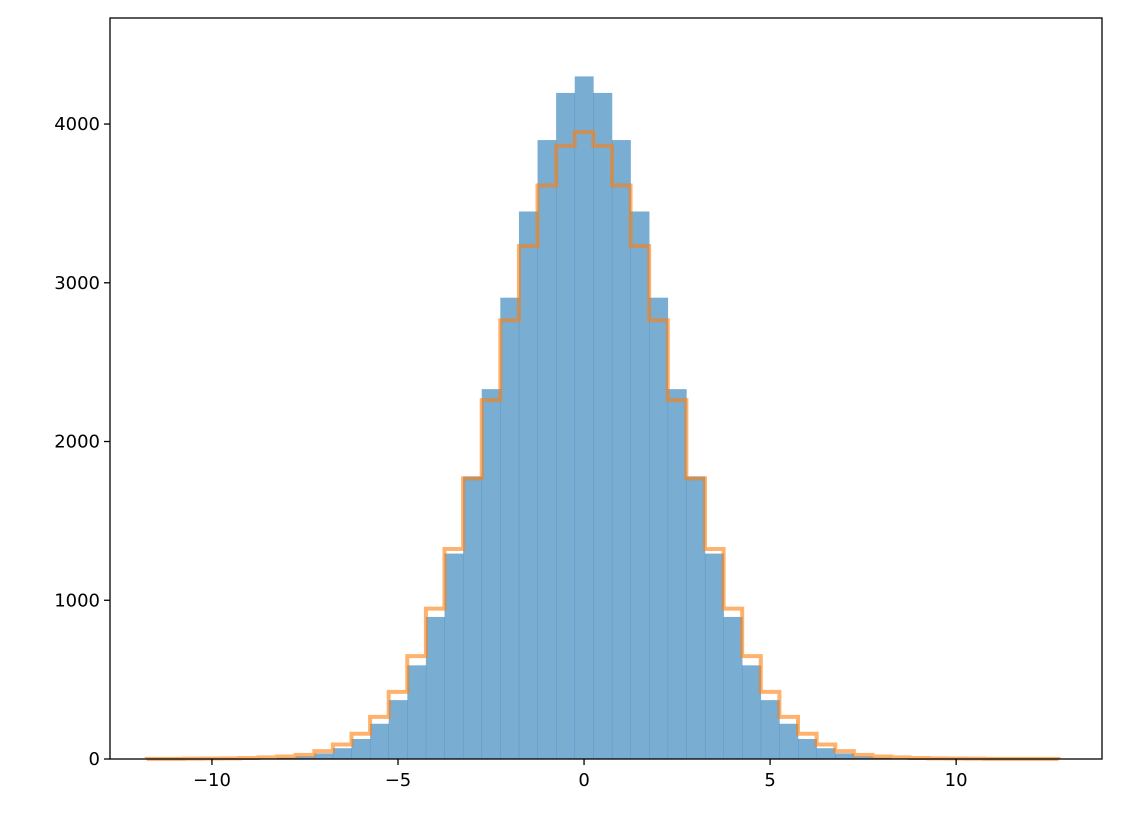  Describe the element at coordinates (398, 780) in the screenshot. I see `x-tick-label: −5` at that location.